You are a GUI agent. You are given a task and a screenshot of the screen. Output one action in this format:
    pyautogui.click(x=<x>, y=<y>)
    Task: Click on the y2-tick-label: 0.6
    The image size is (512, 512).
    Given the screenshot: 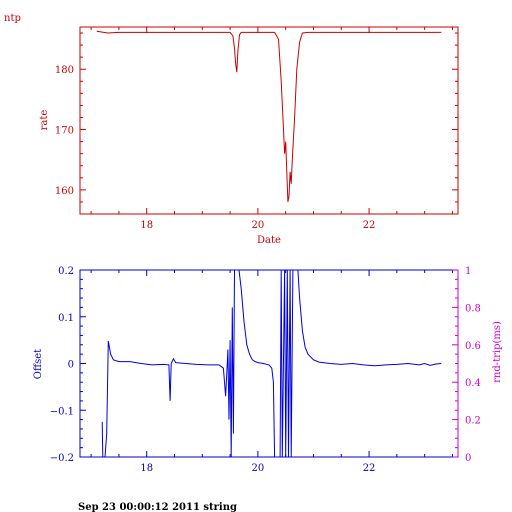 What is the action you would take?
    pyautogui.click(x=473, y=346)
    